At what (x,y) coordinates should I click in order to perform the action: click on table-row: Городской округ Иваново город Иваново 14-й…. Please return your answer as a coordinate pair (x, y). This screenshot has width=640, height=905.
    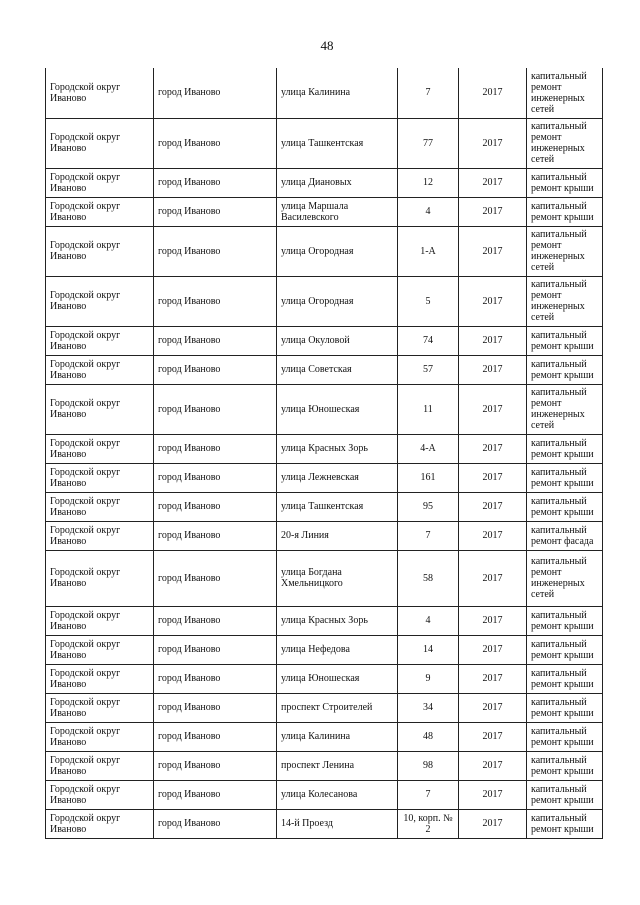
    Looking at the image, I should click on (324, 823).